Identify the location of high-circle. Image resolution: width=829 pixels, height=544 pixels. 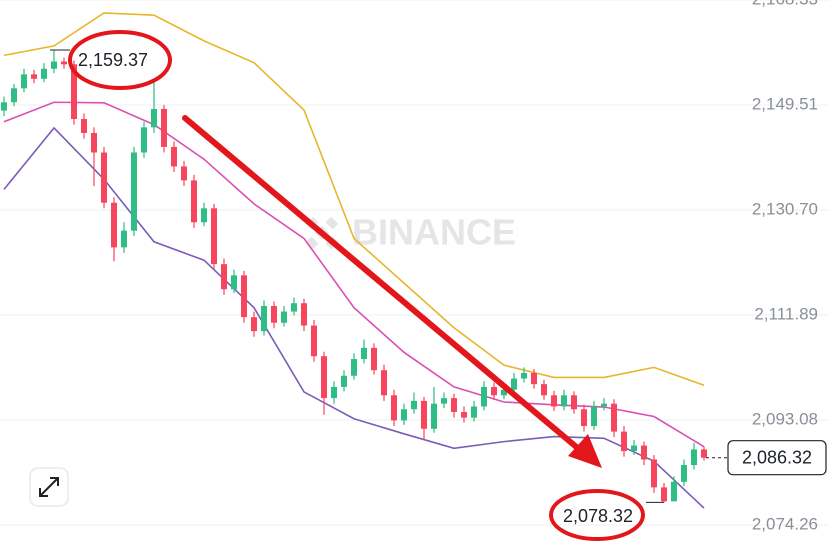
(120, 60).